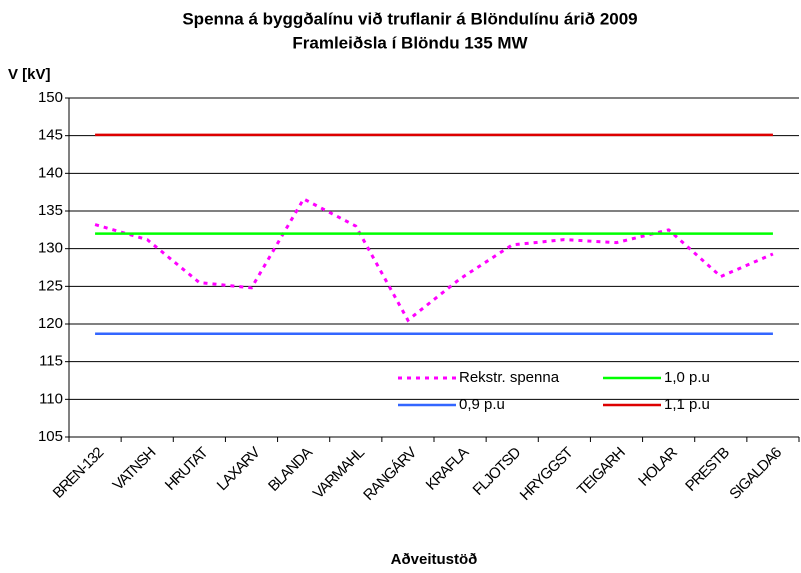  I want to click on y-tick-label: 105, so click(50, 436).